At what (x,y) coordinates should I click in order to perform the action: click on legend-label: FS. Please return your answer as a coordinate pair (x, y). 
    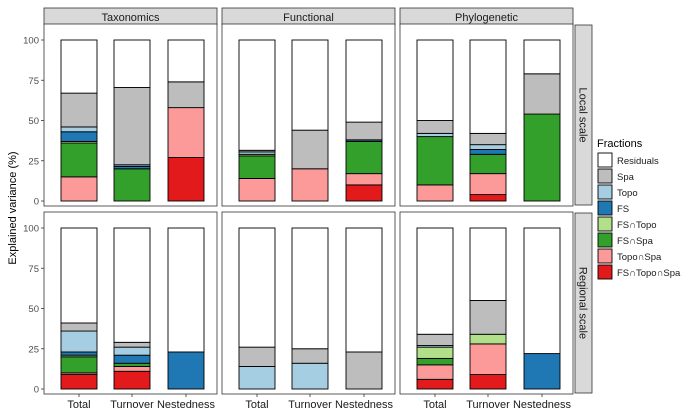
    Looking at the image, I should click on (623, 209).